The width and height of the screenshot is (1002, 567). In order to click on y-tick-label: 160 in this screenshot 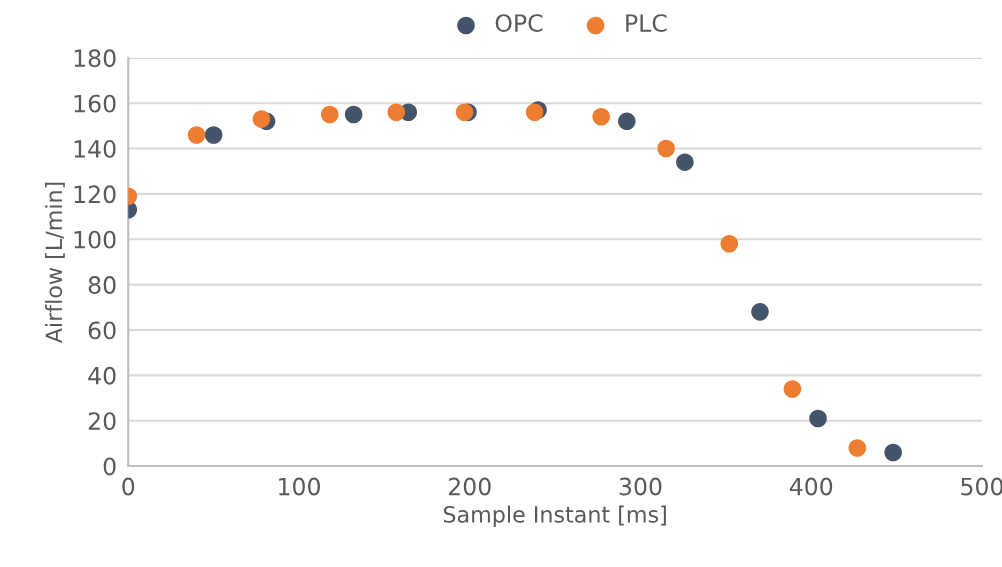, I will do `click(95, 103)`.